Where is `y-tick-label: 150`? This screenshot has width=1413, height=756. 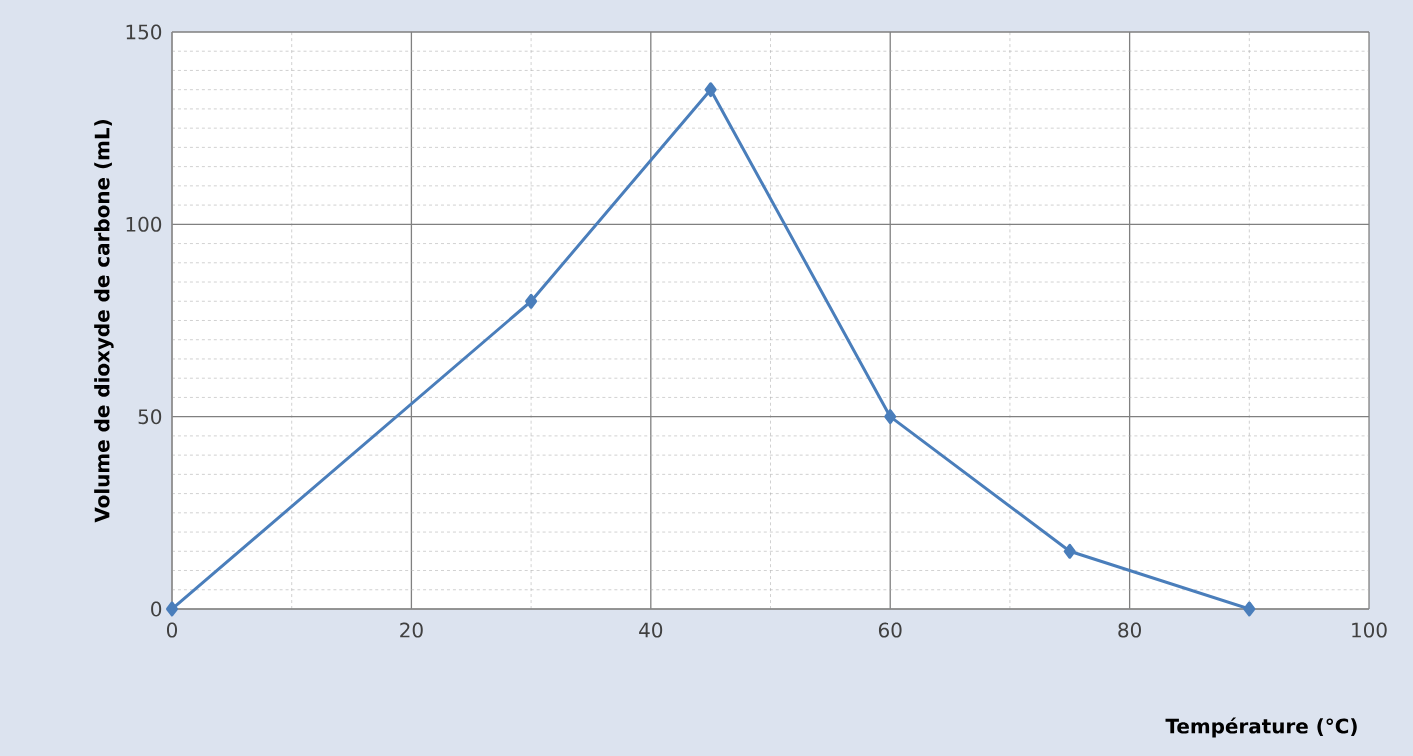 y-tick-label: 150 is located at coordinates (144, 32).